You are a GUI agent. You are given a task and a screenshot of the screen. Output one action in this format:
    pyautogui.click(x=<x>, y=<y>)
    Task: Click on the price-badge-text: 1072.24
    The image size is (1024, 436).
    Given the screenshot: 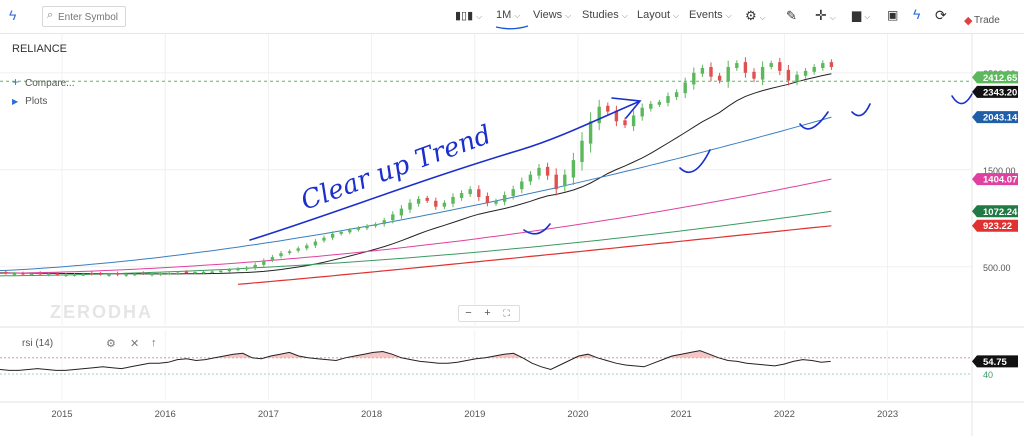 What is the action you would take?
    pyautogui.click(x=1000, y=212)
    